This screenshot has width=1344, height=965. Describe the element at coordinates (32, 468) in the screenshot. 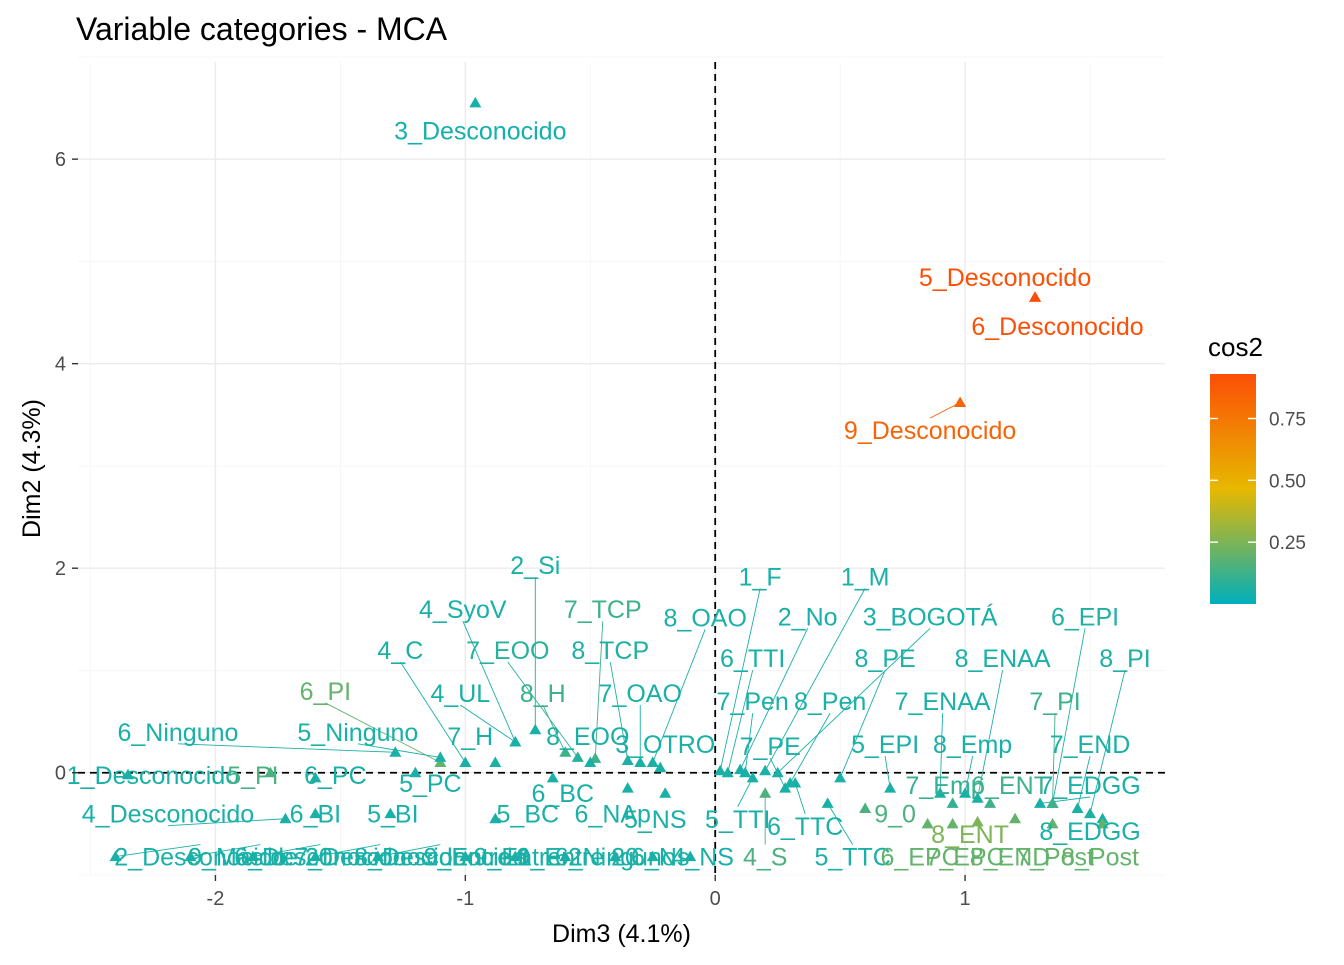

I see `y-axis-title: Dim2 (4.3%)` at that location.